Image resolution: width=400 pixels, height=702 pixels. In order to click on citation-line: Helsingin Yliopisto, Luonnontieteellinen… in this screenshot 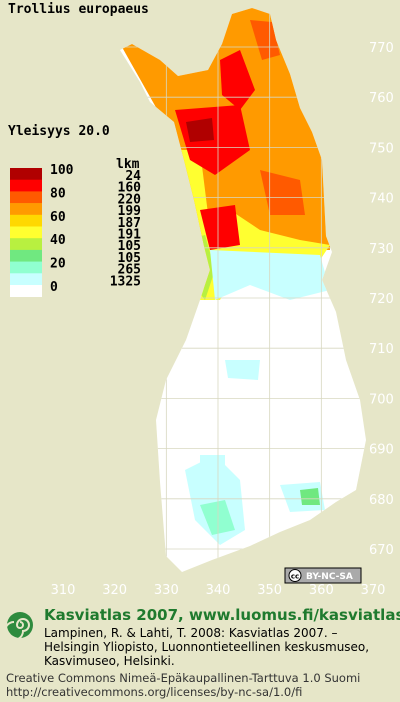, I will do `click(206, 647)`.